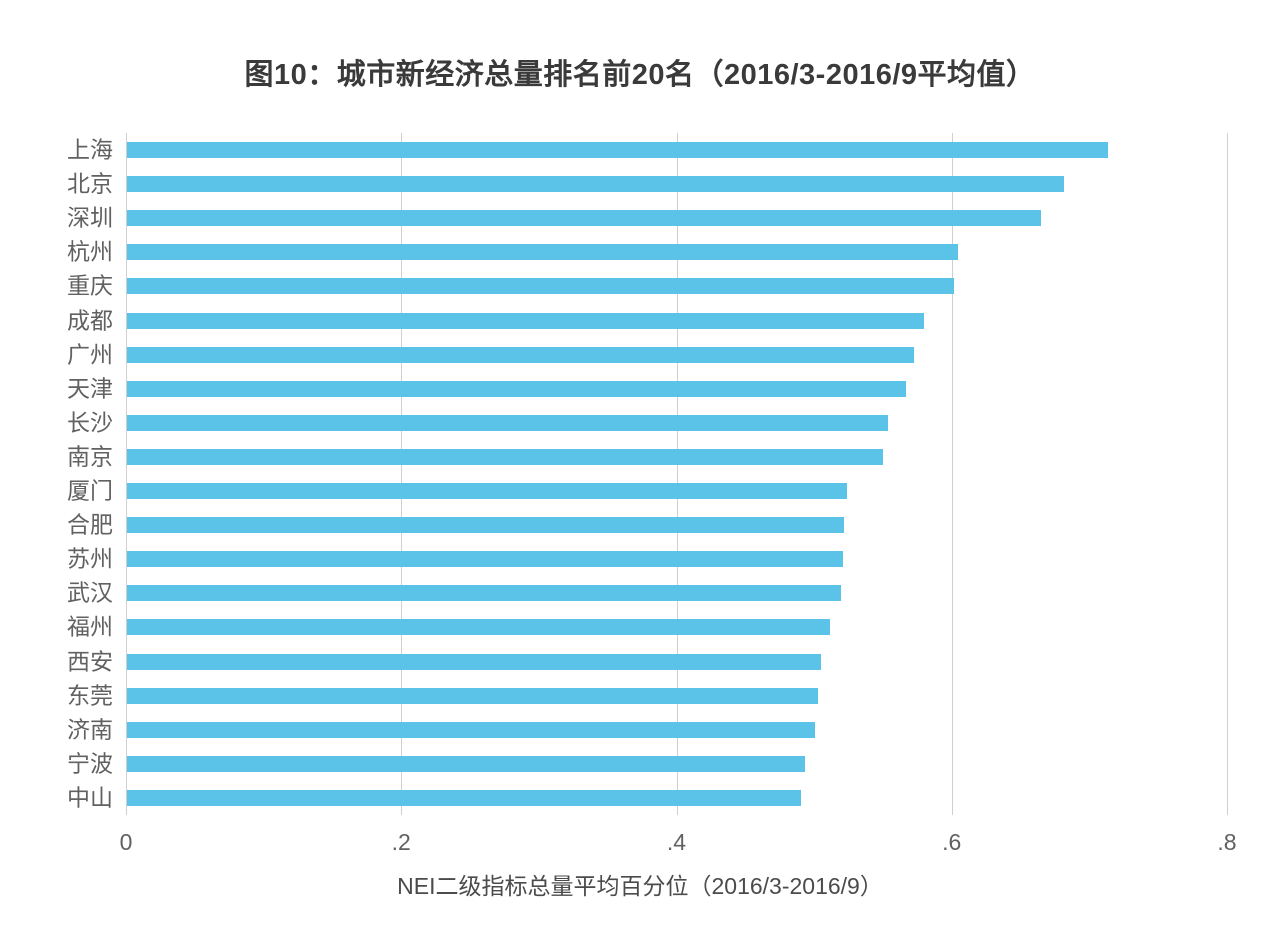 Image resolution: width=1280 pixels, height=934 pixels. I want to click on category-label: 合肥, so click(90, 524).